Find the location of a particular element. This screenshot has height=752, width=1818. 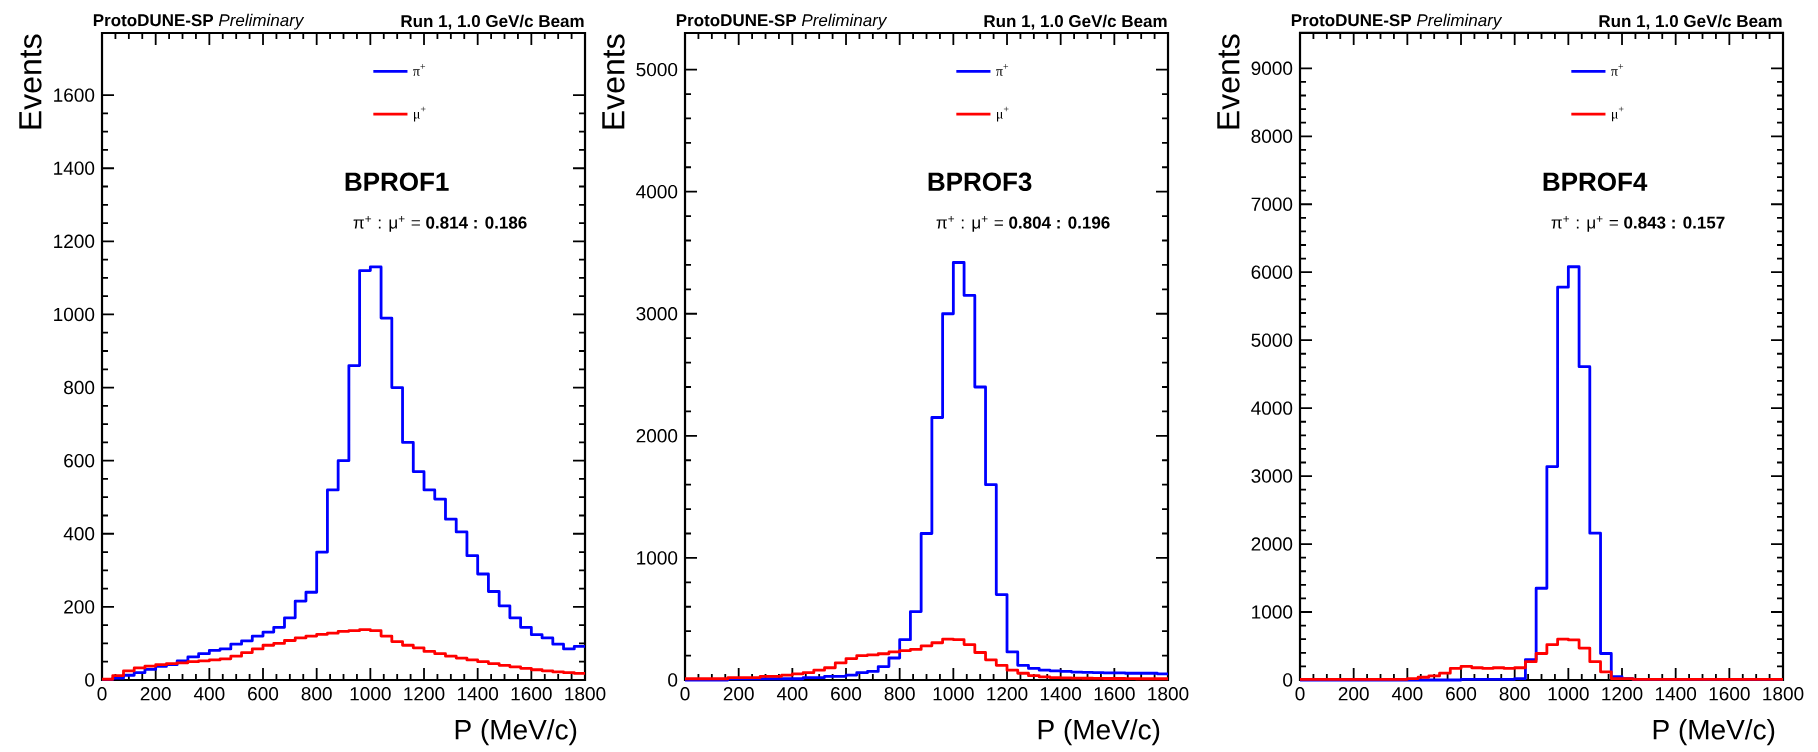

y-tick-label: 9000 is located at coordinates (1272, 68).